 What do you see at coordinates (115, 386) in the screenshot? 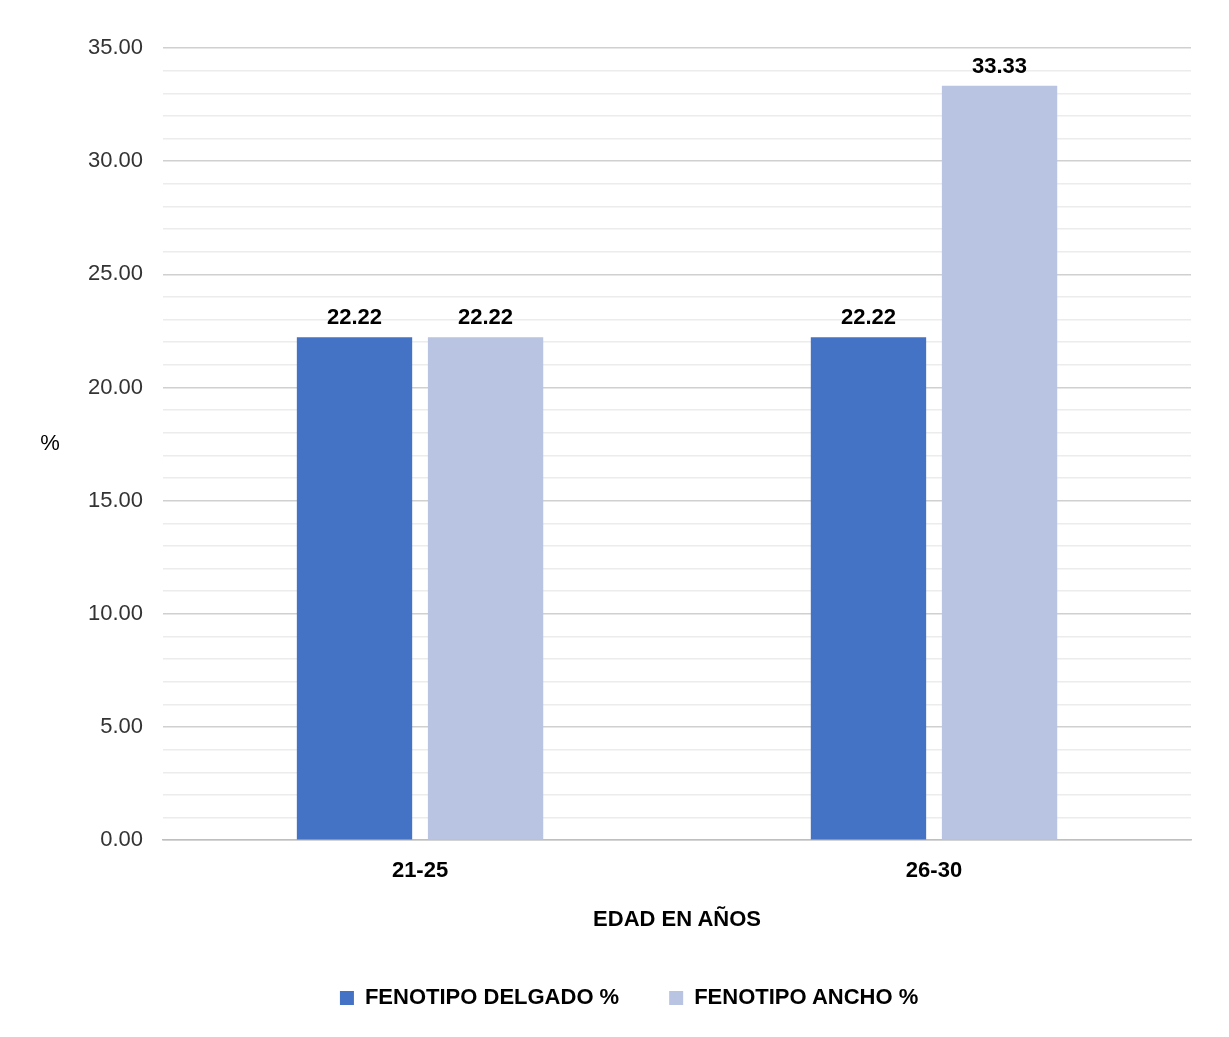
I see `y-tick-label: 20.00` at bounding box center [115, 386].